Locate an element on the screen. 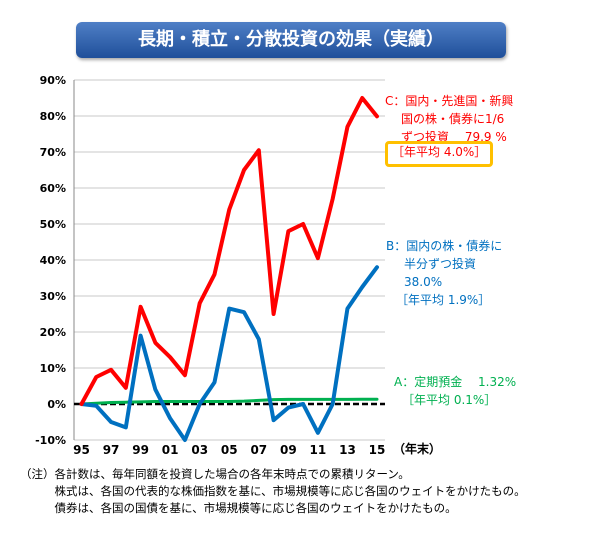 The height and width of the screenshot is (540, 600). annotation-b-line3: 38.0% is located at coordinates (423, 282).